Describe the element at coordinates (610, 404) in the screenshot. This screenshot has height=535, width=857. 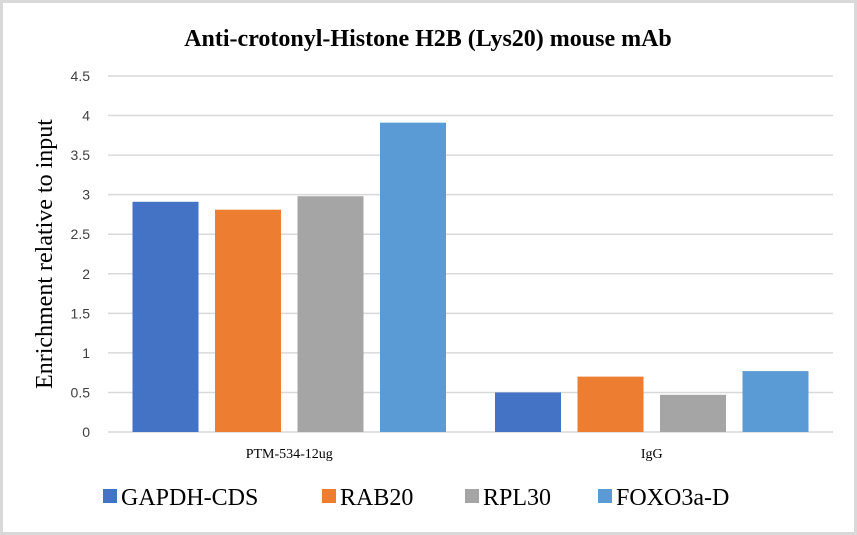
I see `bar-rab20-igg` at that location.